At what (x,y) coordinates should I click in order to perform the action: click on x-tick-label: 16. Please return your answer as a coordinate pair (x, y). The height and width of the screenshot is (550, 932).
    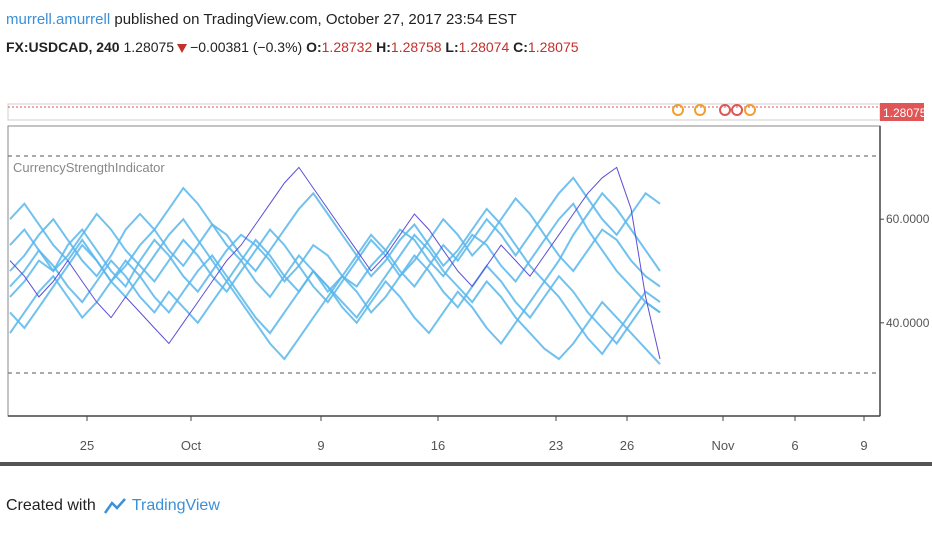
    Looking at the image, I should click on (438, 445).